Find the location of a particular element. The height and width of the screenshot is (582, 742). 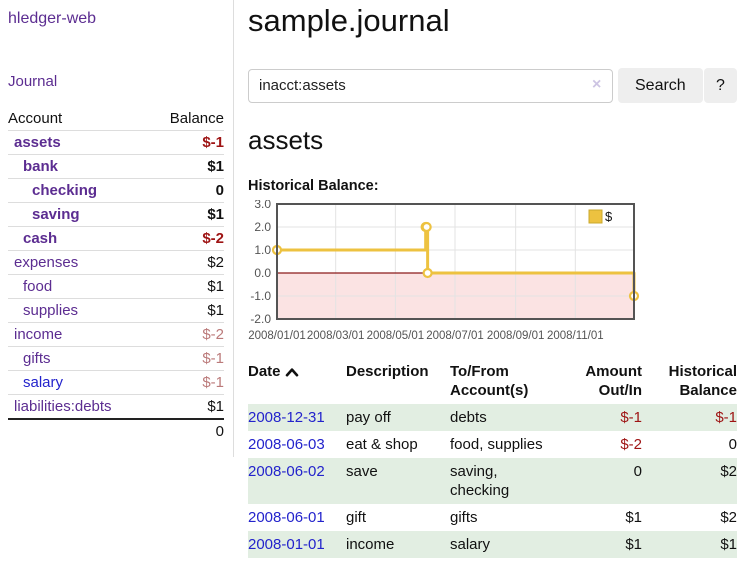

register-date-cell: 2008-12-31 is located at coordinates (297, 417).